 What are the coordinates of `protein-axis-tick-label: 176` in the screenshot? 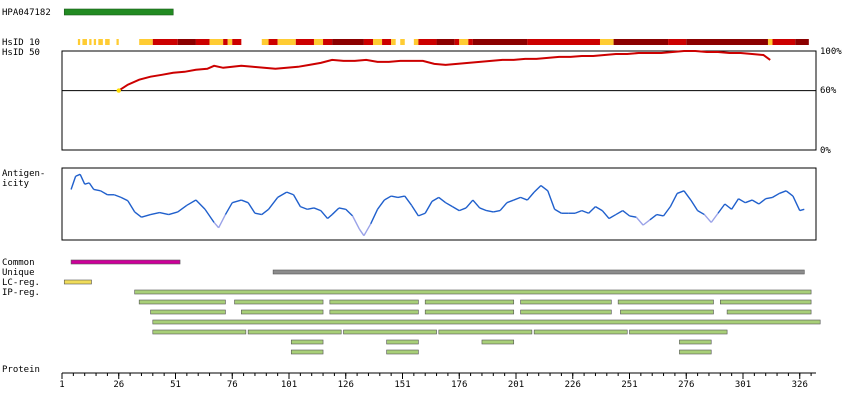 It's located at (459, 385).